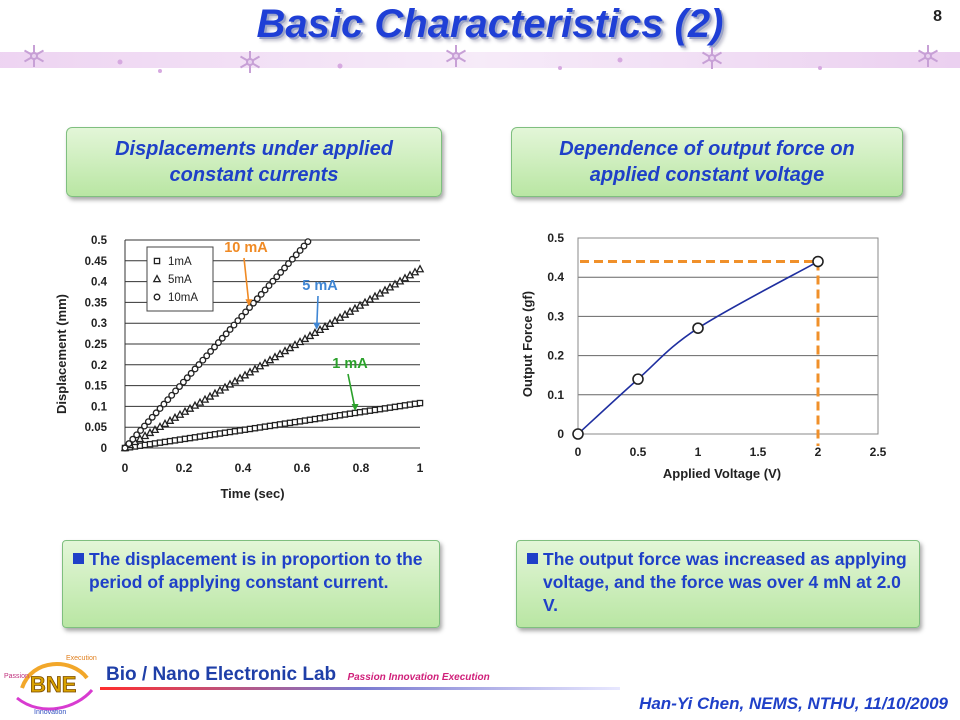  What do you see at coordinates (125, 468) in the screenshot?
I see `left-x-tick-label: 0` at bounding box center [125, 468].